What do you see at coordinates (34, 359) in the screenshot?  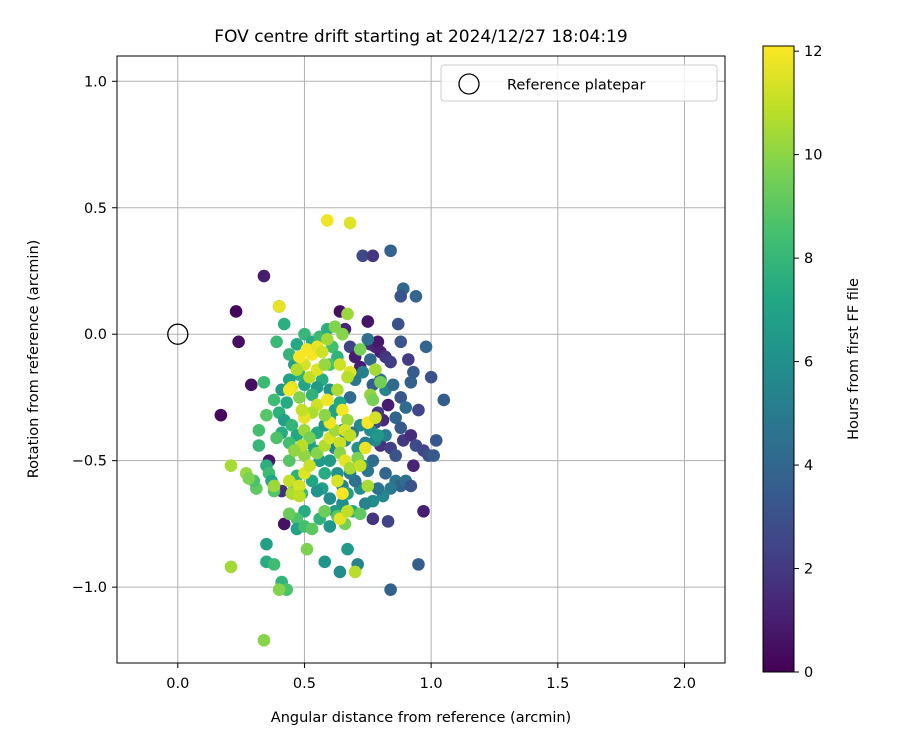 I see `y-axis-label: Rotation from reference (arcmin)` at bounding box center [34, 359].